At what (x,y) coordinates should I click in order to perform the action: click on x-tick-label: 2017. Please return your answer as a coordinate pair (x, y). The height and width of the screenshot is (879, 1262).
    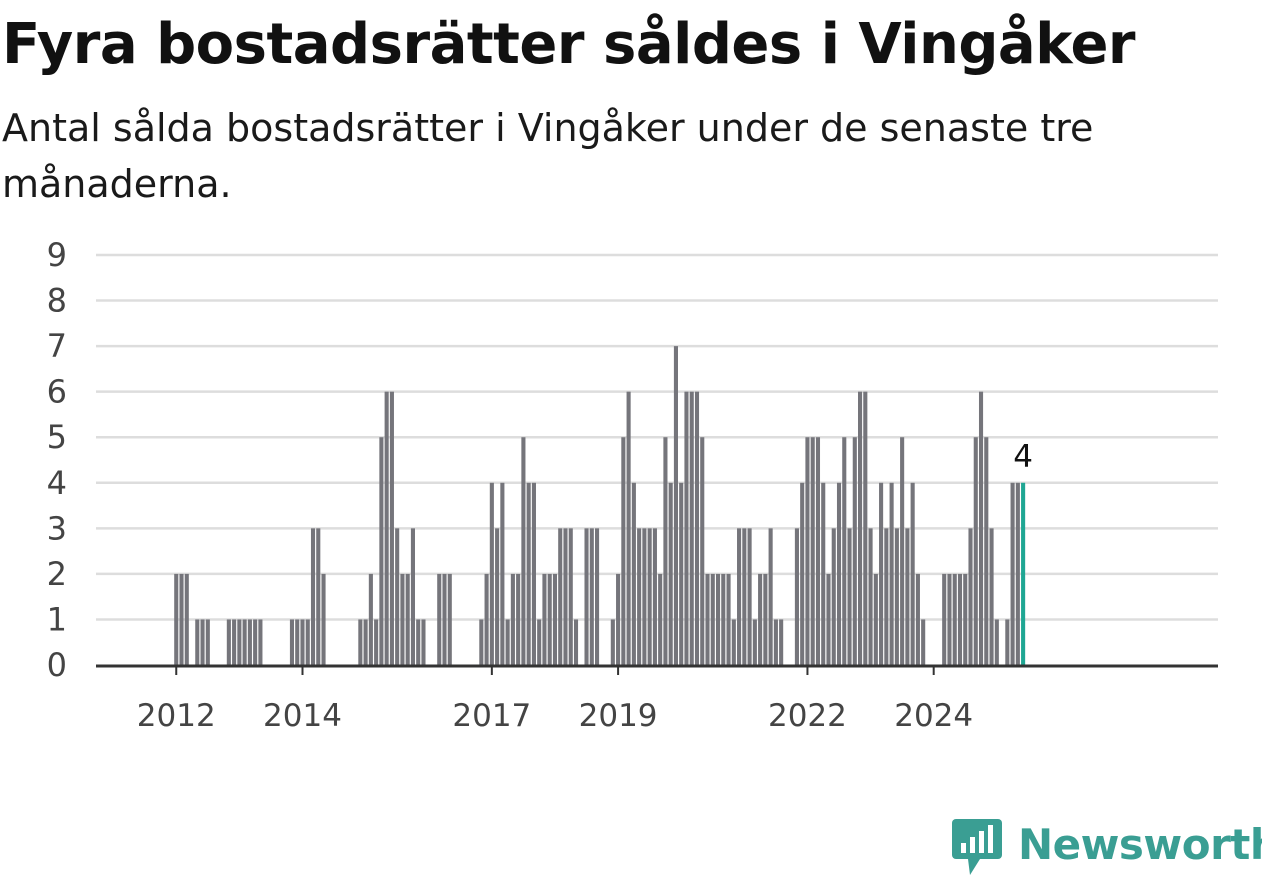
    Looking at the image, I should click on (491, 716).